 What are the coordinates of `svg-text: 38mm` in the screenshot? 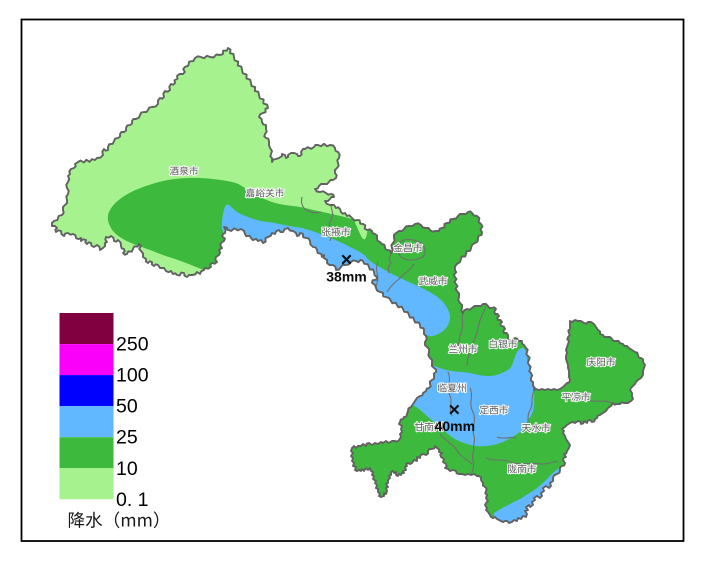 It's located at (346, 277).